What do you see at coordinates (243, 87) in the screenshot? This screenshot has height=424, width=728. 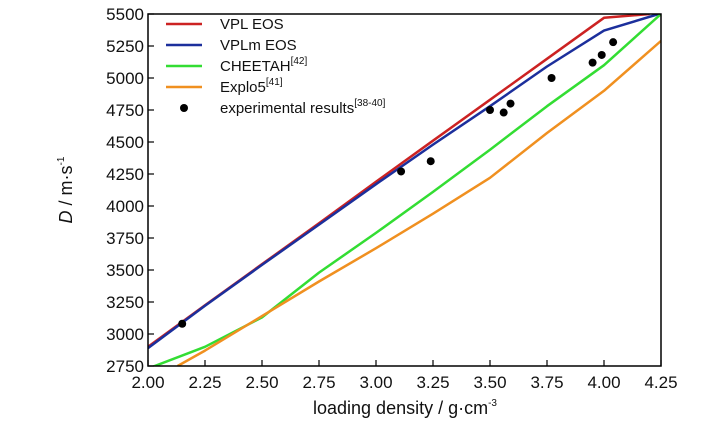 I see `legend-label-text: Explo5` at bounding box center [243, 87].